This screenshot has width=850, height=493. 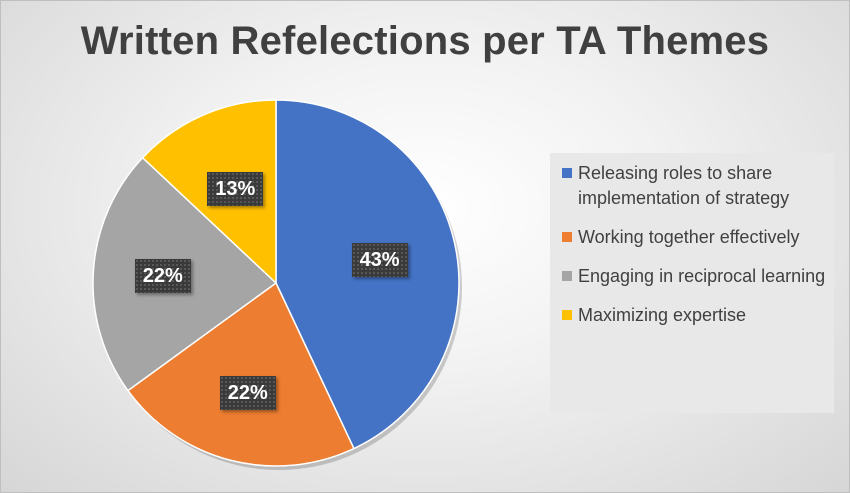 What do you see at coordinates (235, 188) in the screenshot?
I see `data-label: 13%` at bounding box center [235, 188].